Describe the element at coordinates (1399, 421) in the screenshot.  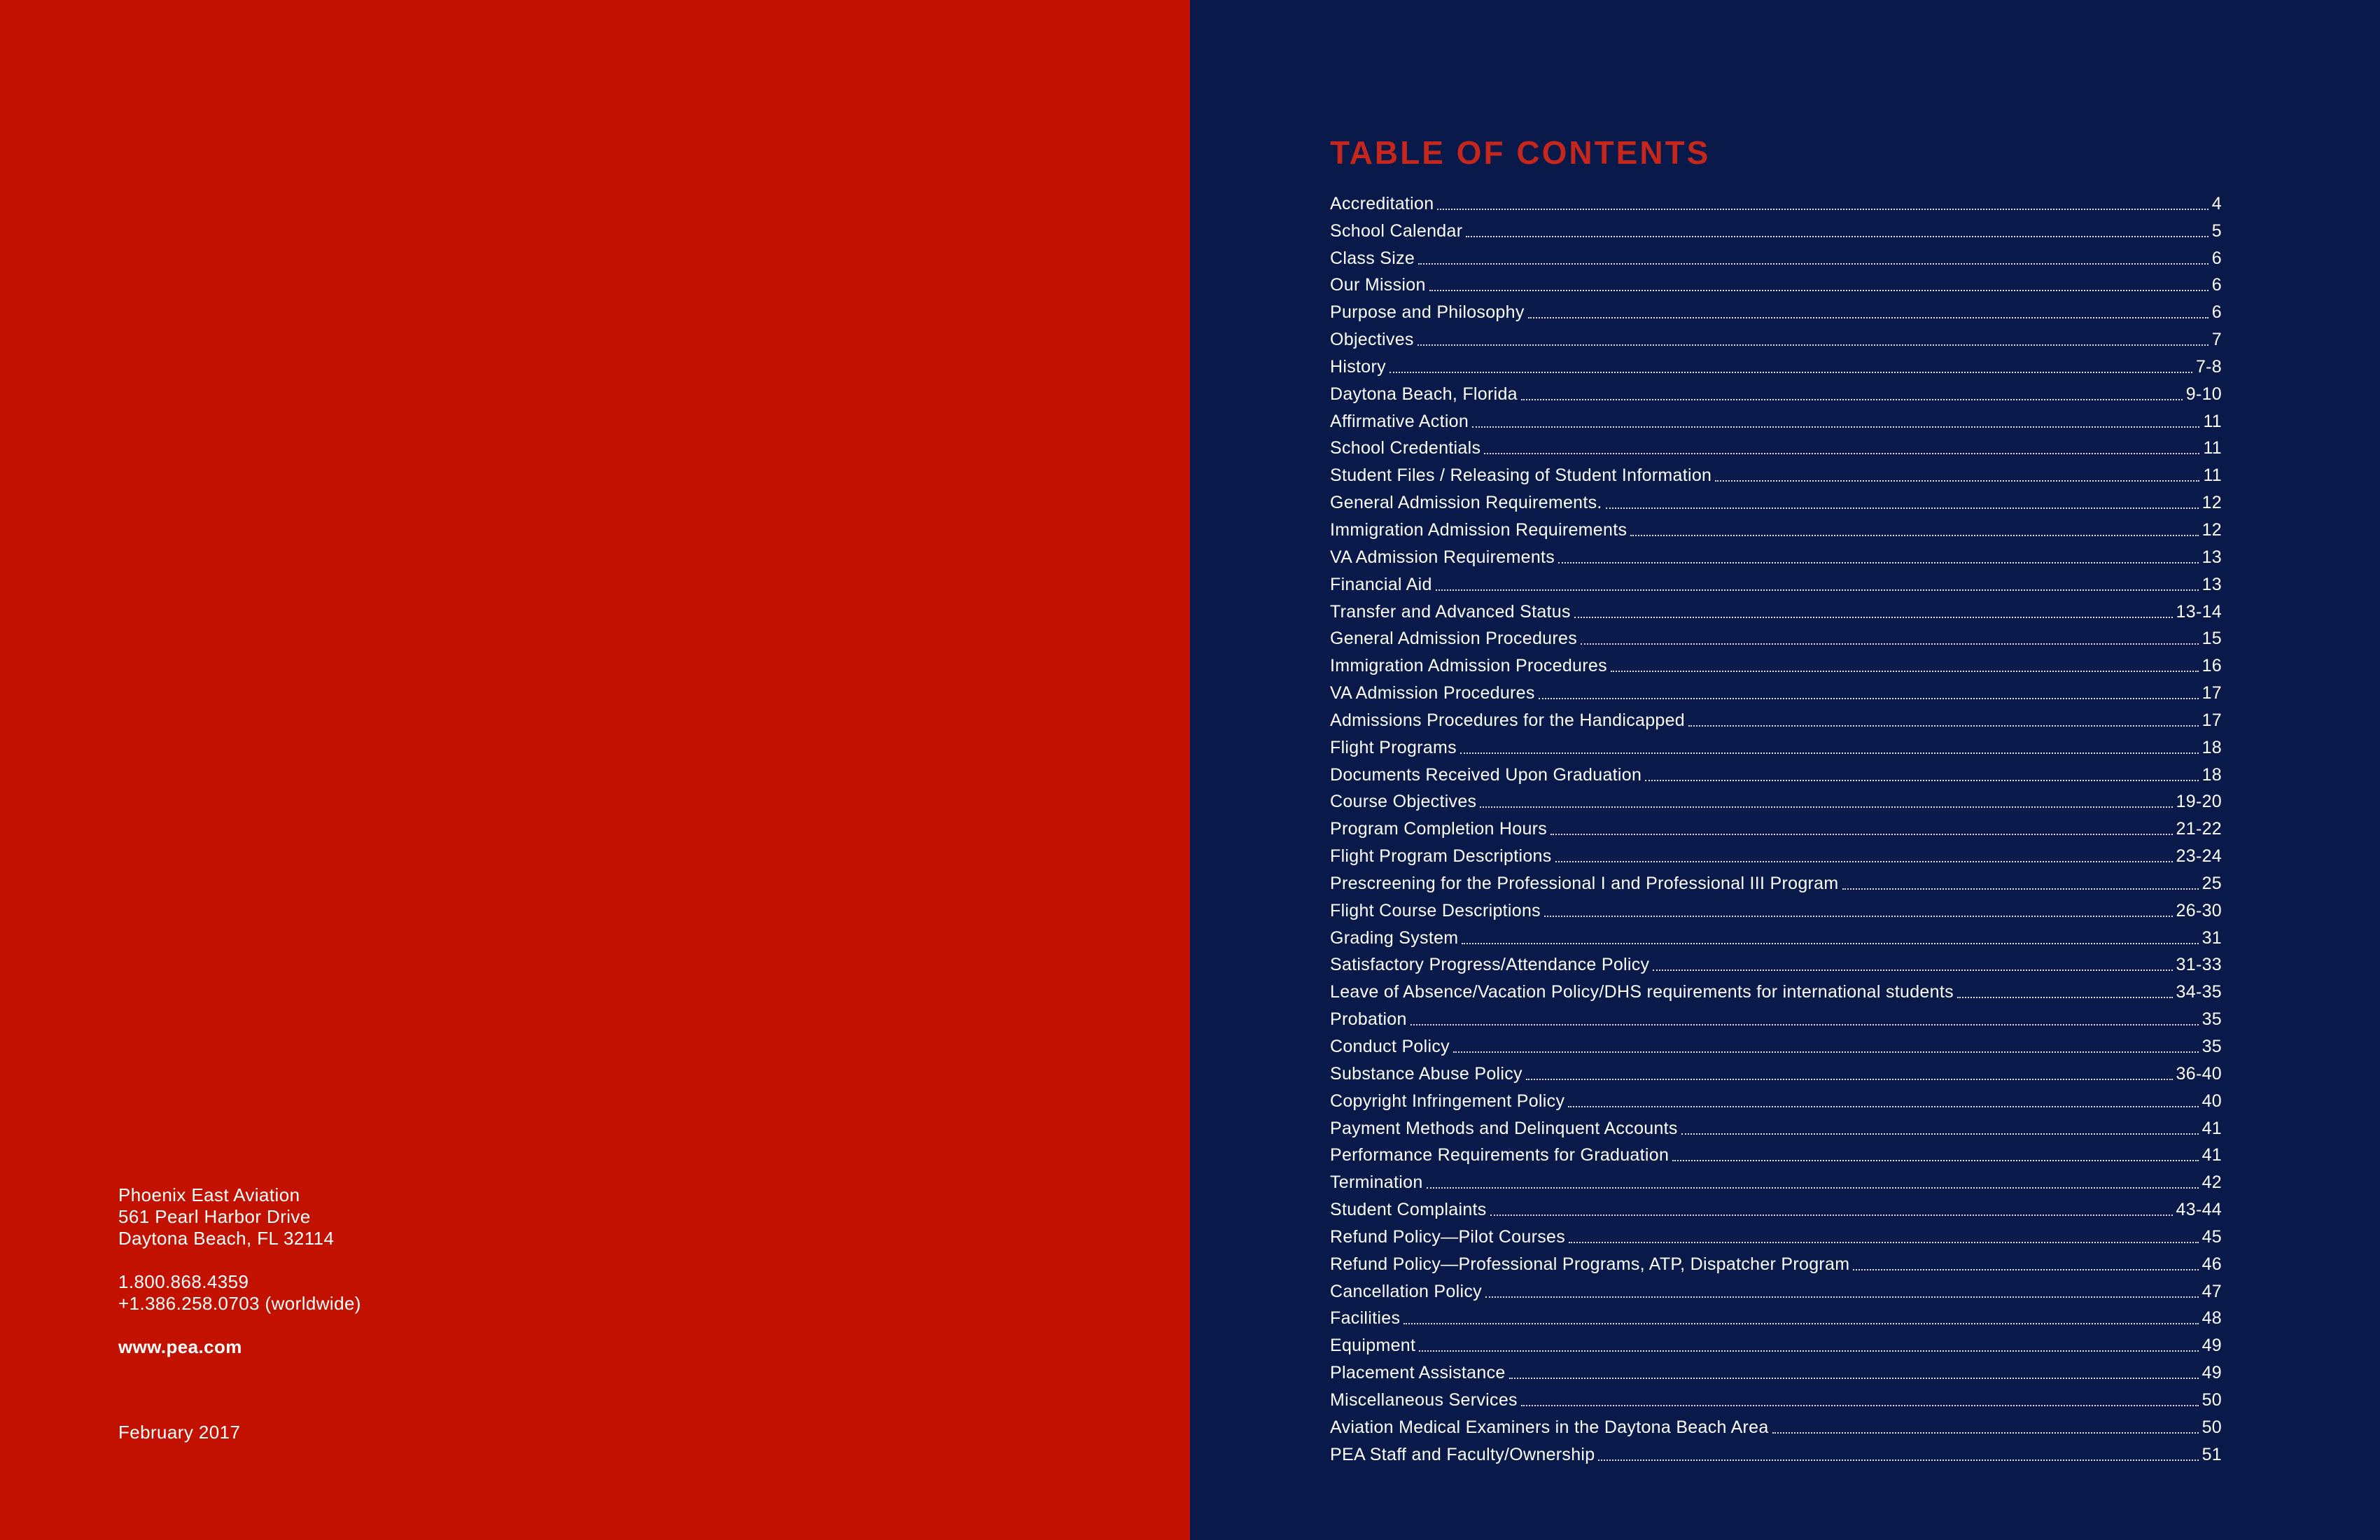
I see `toc-entry-label: Affirmative Action` at that location.